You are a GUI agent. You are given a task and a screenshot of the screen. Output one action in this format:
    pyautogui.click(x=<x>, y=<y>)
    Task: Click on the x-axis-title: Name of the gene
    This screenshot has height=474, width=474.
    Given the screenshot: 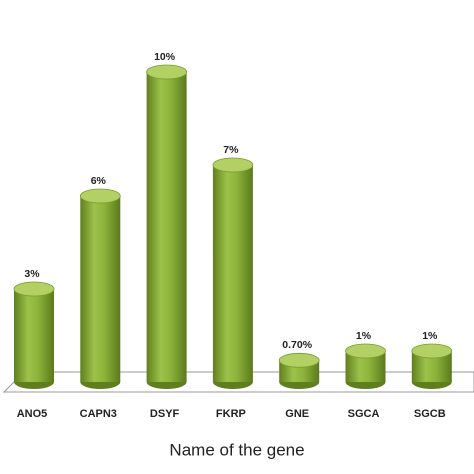 What is the action you would take?
    pyautogui.click(x=236, y=449)
    